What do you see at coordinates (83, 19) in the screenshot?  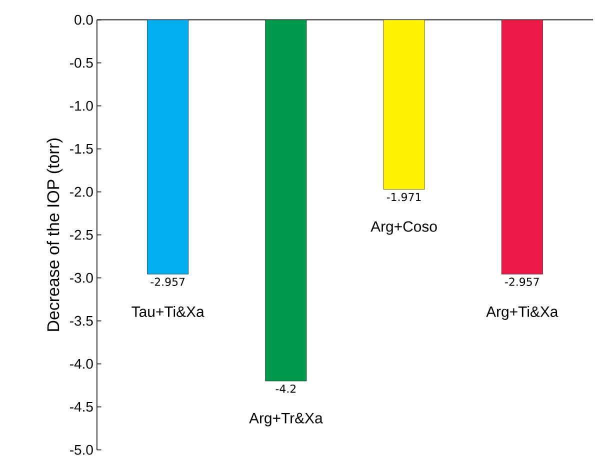 I see `y-tick-label: 0.0` at bounding box center [83, 19].